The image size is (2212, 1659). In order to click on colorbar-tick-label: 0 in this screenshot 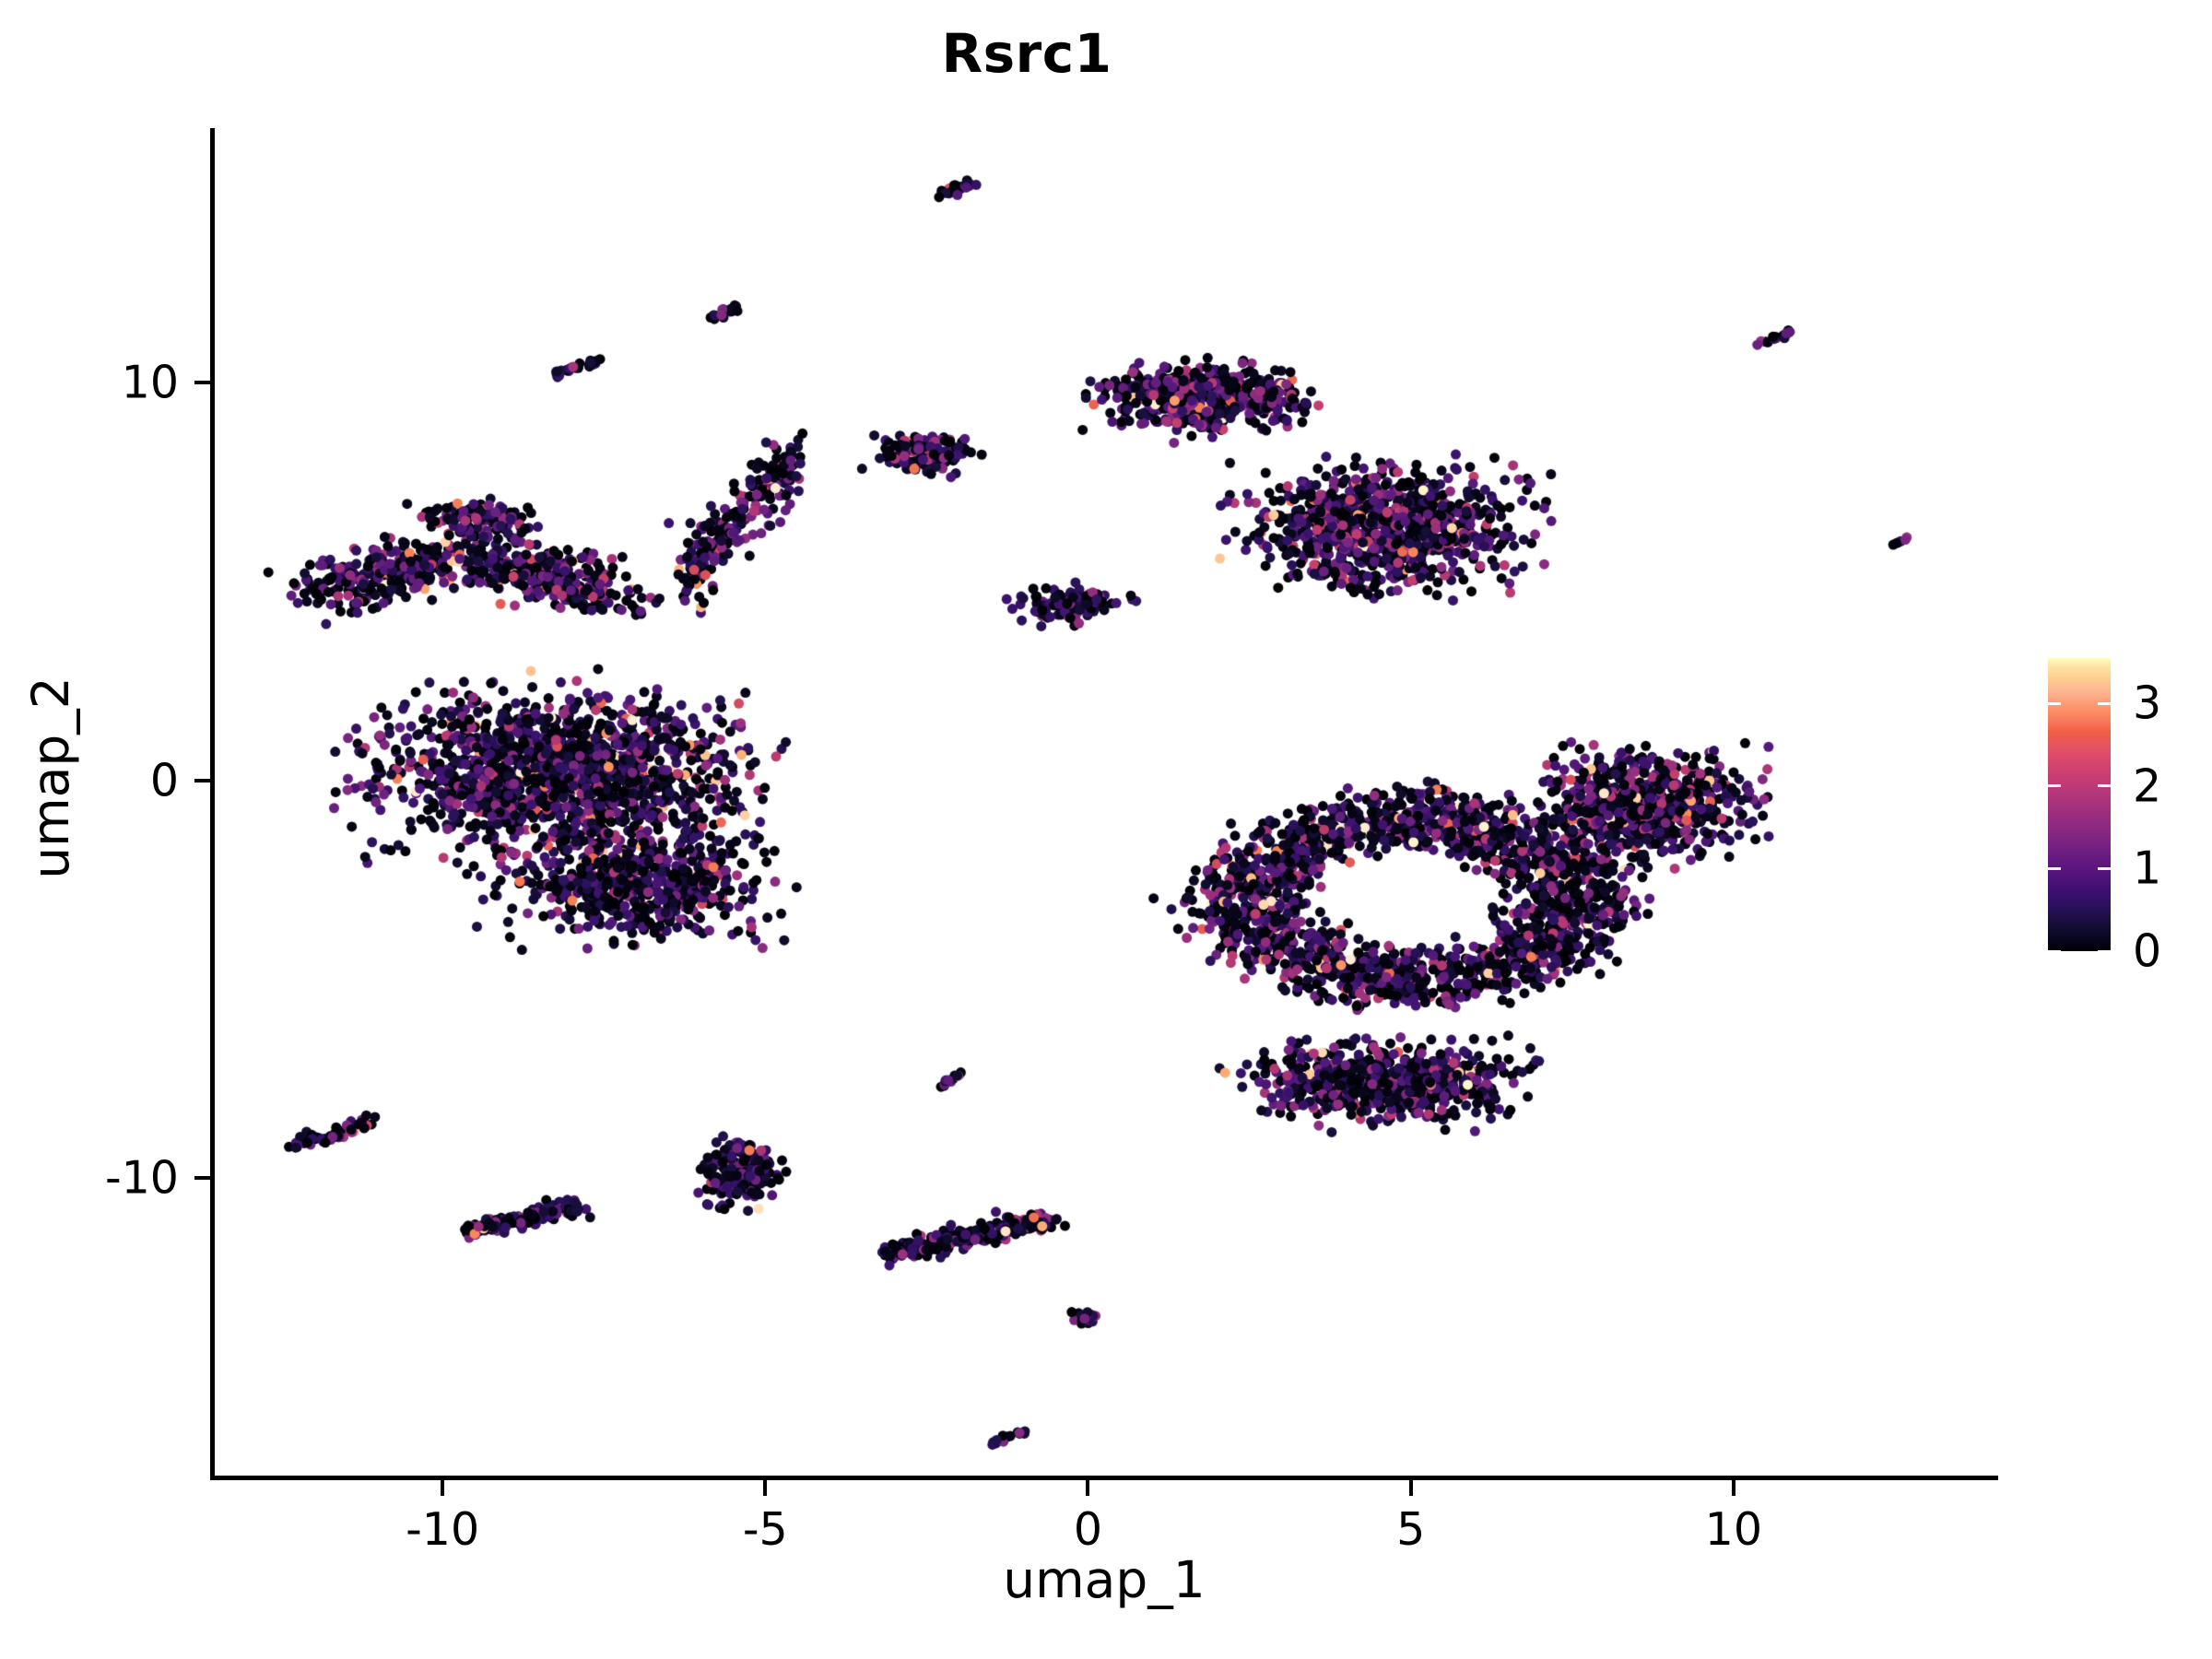, I will do `click(2147, 951)`.